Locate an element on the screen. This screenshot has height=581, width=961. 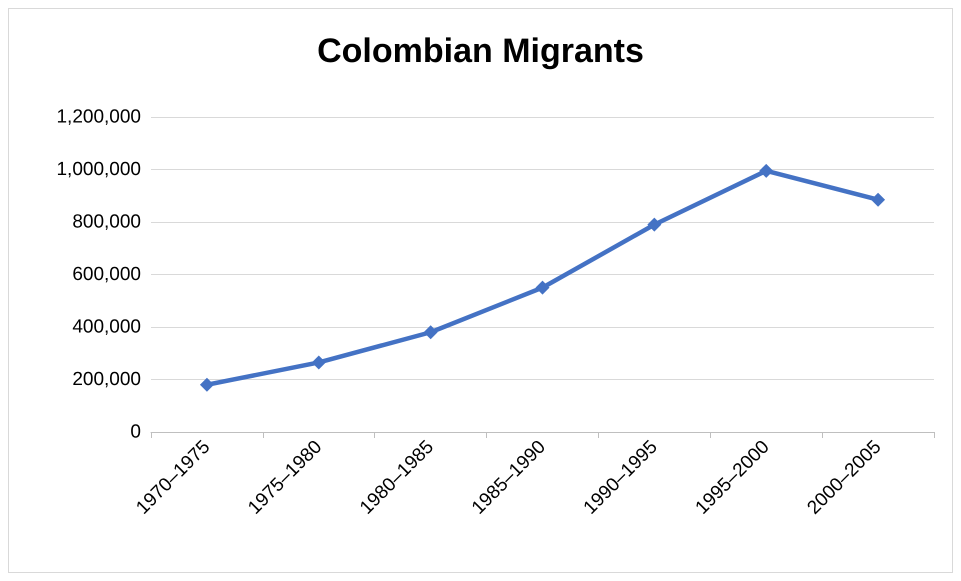
y-tick-label: 200,000 is located at coordinates (106, 379).